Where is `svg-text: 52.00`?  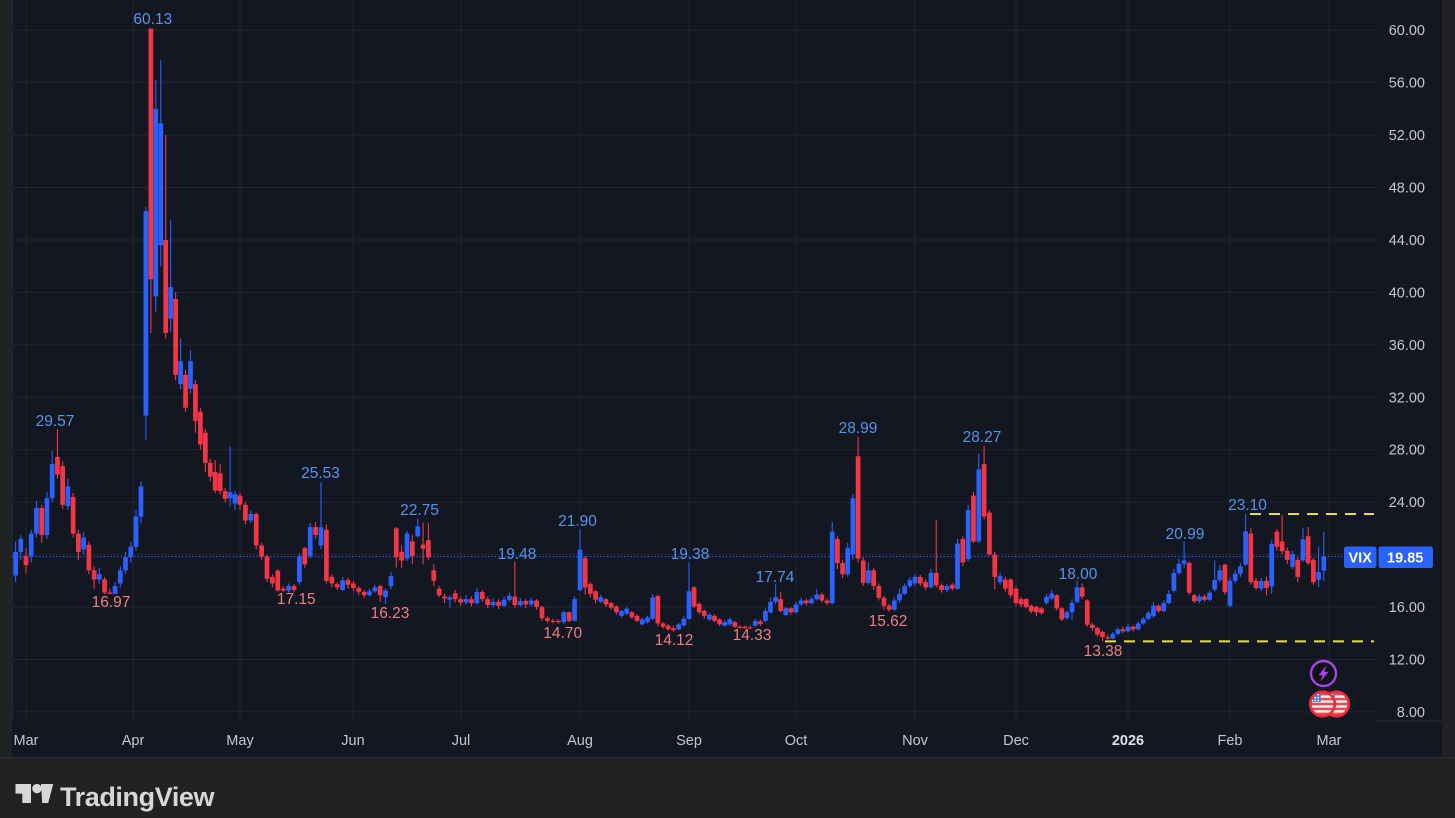
svg-text: 52.00 is located at coordinates (1407, 136).